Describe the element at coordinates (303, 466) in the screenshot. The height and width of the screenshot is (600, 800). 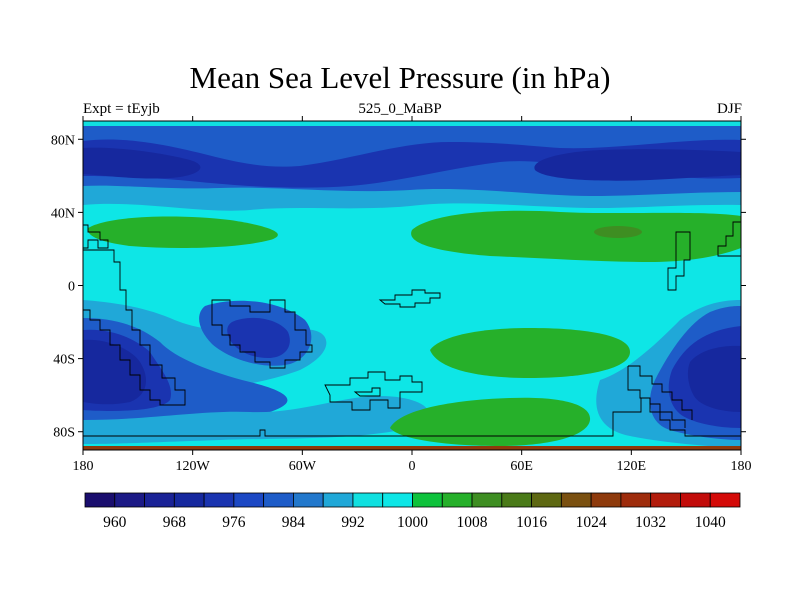
I see `x-tick-label: 60W` at that location.